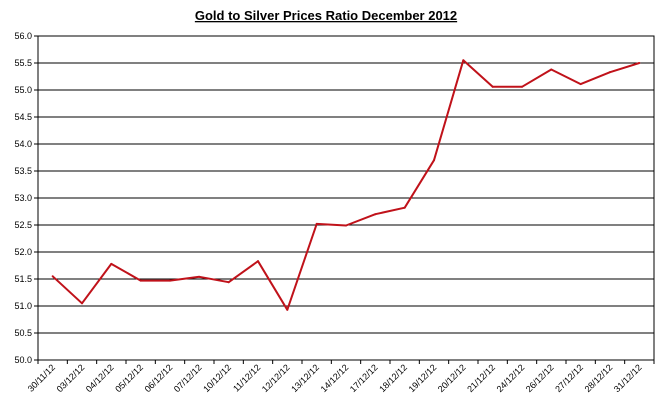 This screenshot has height=413, width=659. What do you see at coordinates (23, 117) in the screenshot?
I see `y-tick-label: 54.5` at bounding box center [23, 117].